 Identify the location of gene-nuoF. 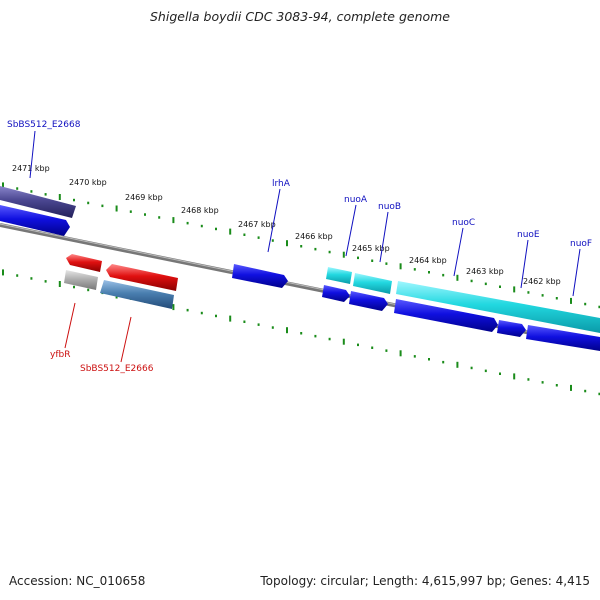
(563, 338).